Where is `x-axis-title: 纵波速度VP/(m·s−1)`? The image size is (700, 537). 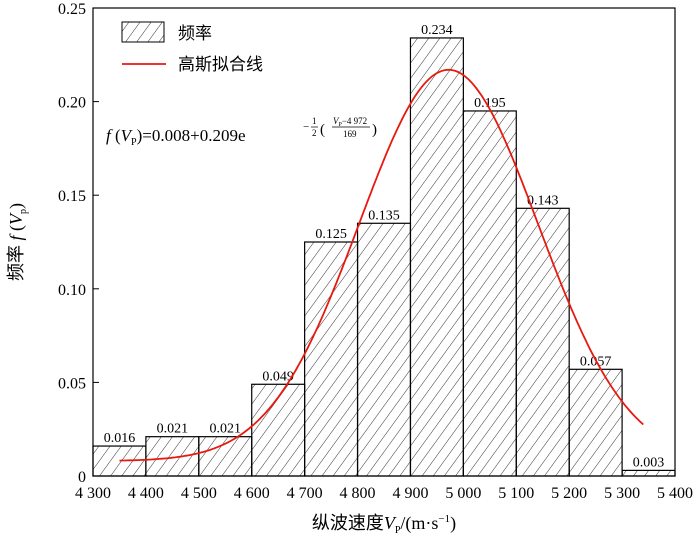 x-axis-title: 纵波速度VP/(m·s−1) is located at coordinates (384, 524).